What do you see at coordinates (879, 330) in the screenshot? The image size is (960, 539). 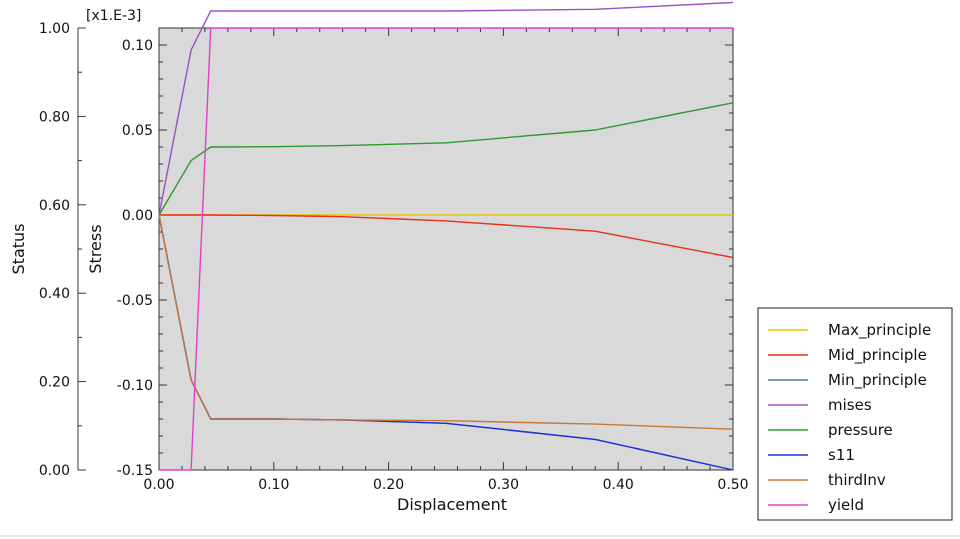 I see `legend-label: Max_principle` at bounding box center [879, 330].